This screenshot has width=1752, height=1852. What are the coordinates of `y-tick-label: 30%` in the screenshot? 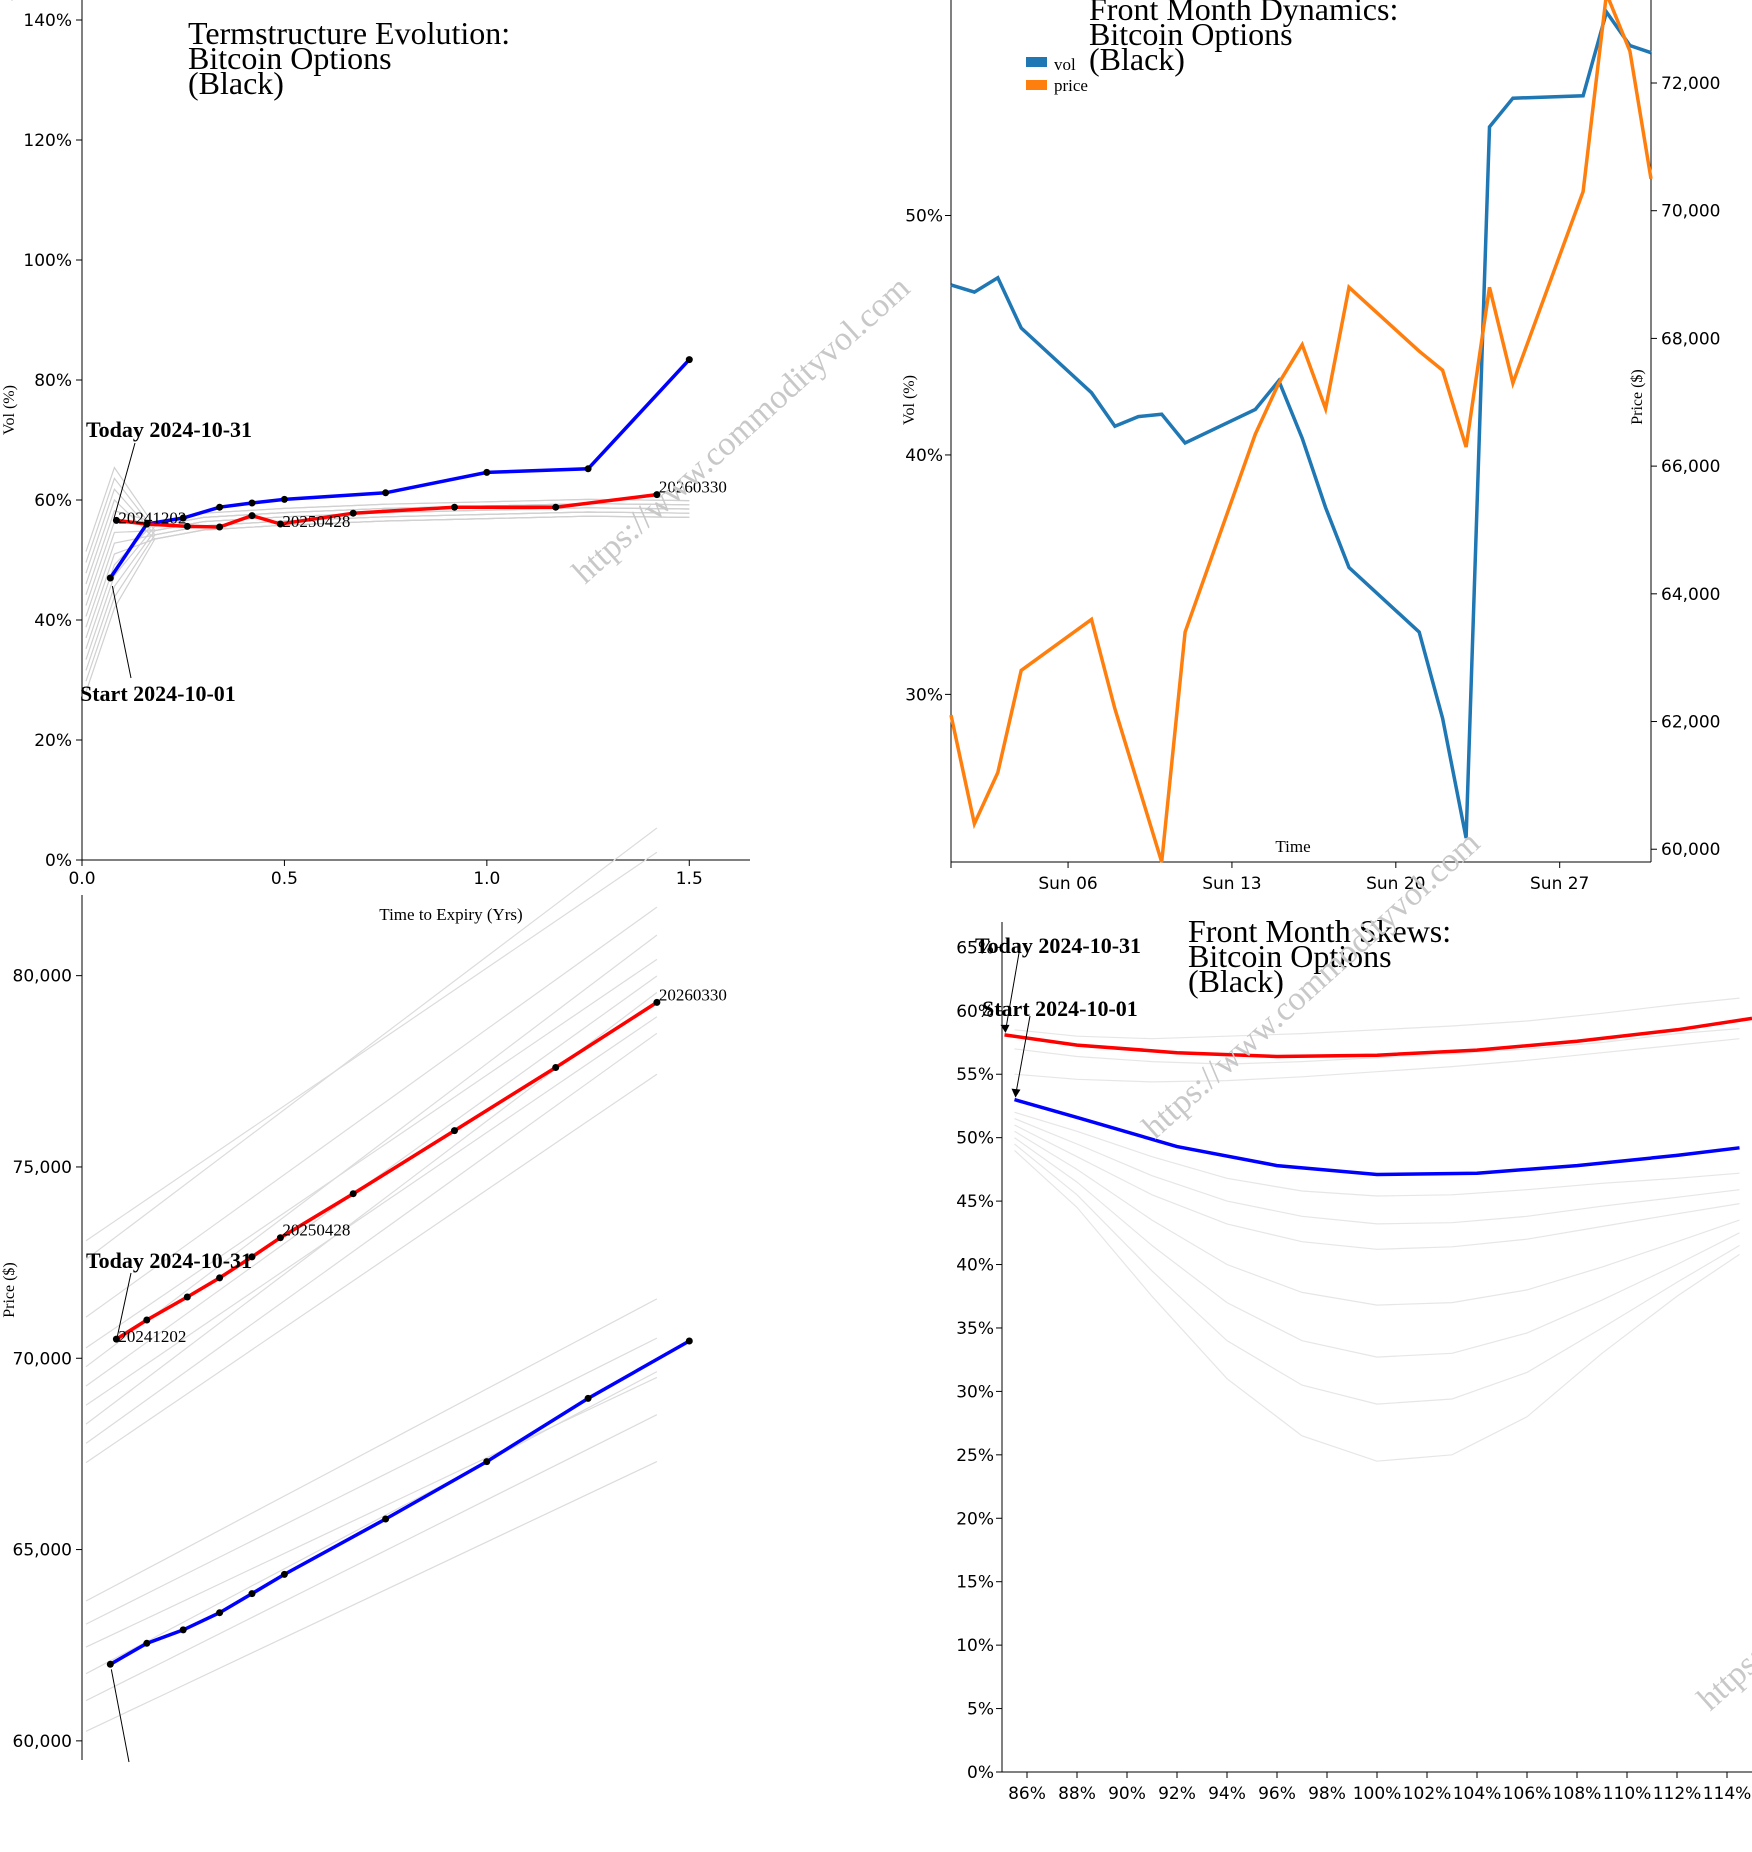 It's located at (924, 695).